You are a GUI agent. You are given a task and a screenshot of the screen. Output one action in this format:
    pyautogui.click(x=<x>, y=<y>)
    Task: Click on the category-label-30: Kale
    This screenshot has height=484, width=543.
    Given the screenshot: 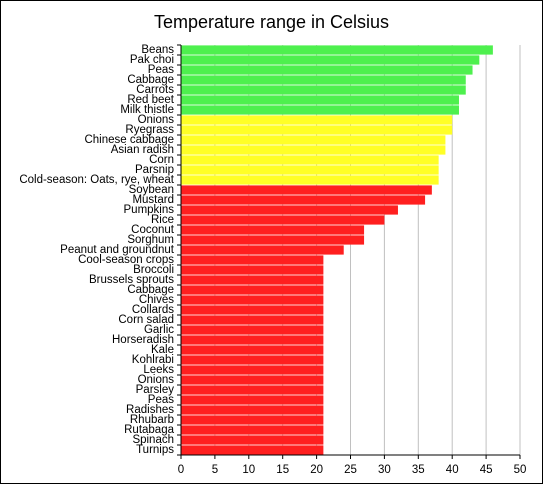 What is the action you would take?
    pyautogui.click(x=162, y=350)
    